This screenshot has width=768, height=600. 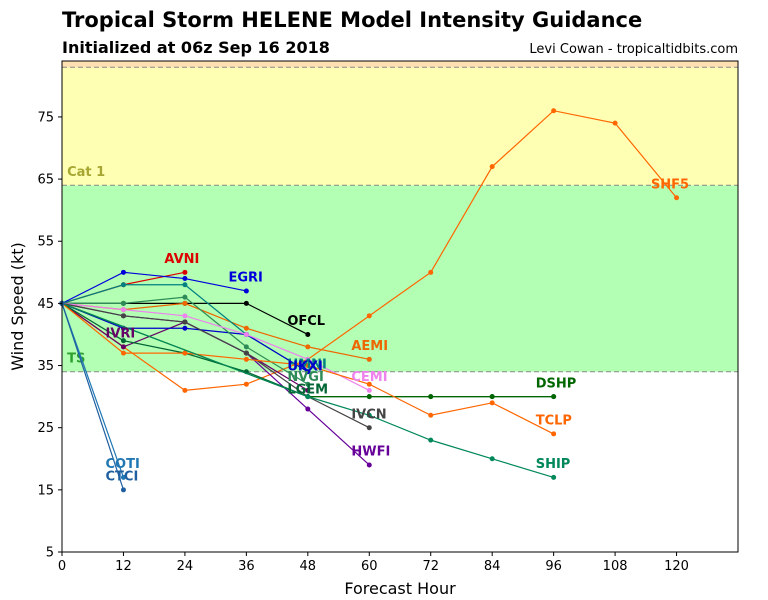 I want to click on series-label-ctci: CTCI, so click(x=122, y=477).